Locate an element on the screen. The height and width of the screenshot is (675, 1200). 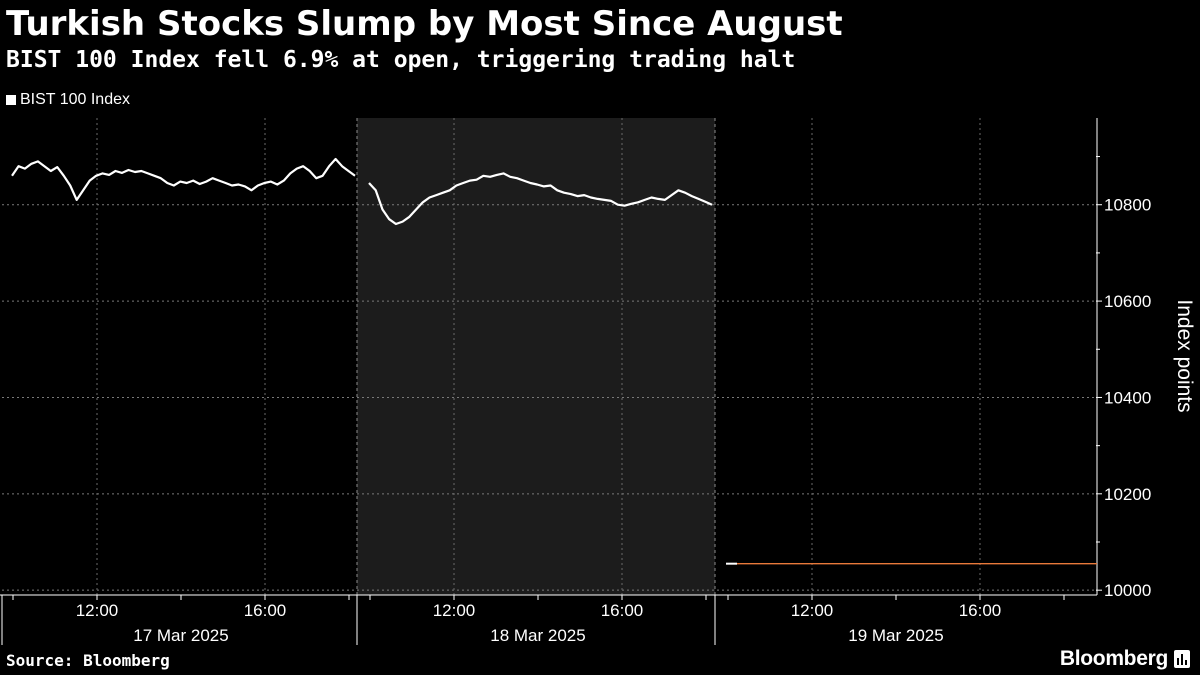
y-tick-label: 10600 is located at coordinates (1127, 301).